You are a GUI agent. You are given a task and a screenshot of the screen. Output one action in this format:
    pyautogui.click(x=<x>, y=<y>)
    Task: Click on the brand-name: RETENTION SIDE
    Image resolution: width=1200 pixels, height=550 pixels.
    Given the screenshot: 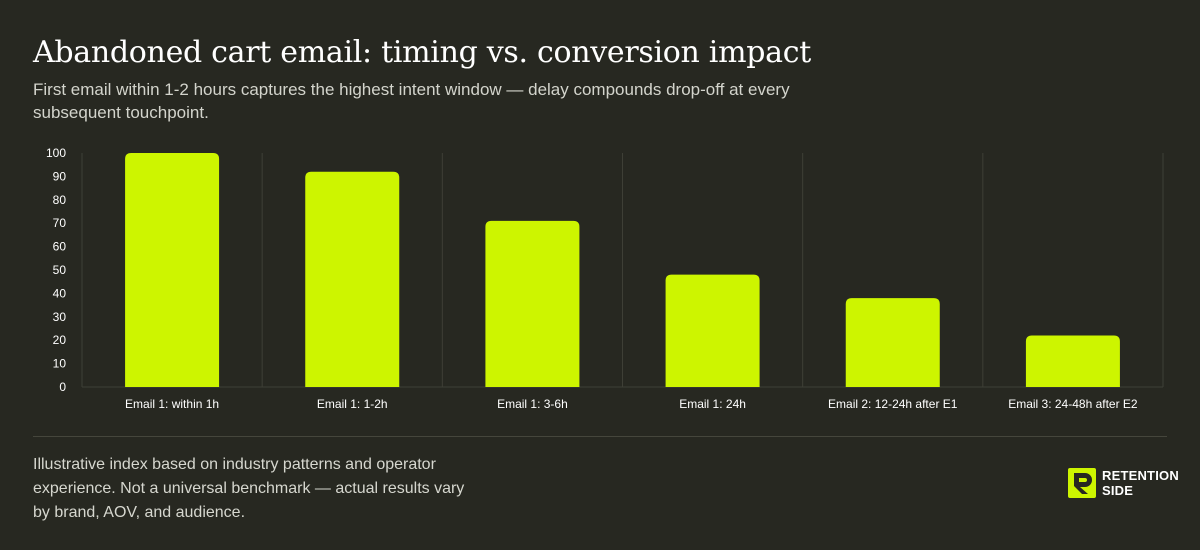 What is the action you would take?
    pyautogui.click(x=1140, y=483)
    